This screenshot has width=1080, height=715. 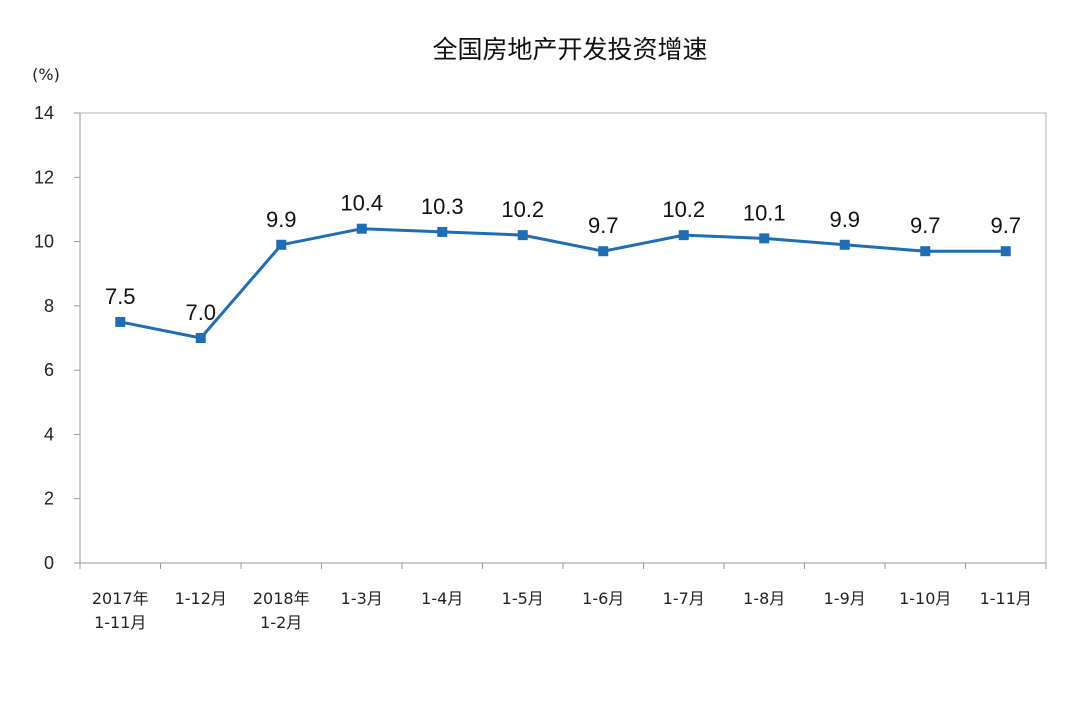 What do you see at coordinates (201, 598) in the screenshot?
I see `x-tick-label: 1-12月` at bounding box center [201, 598].